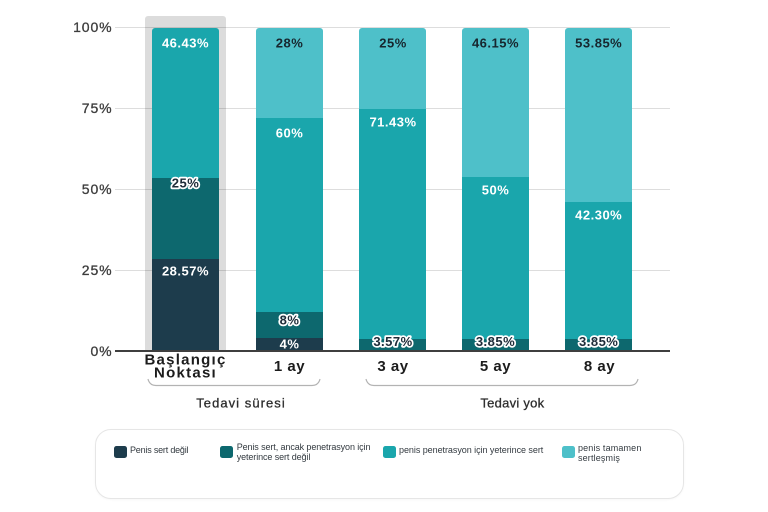 The image size is (768, 512). Describe the element at coordinates (186, 183) in the screenshot. I see `svg-text: 25%` at that location.